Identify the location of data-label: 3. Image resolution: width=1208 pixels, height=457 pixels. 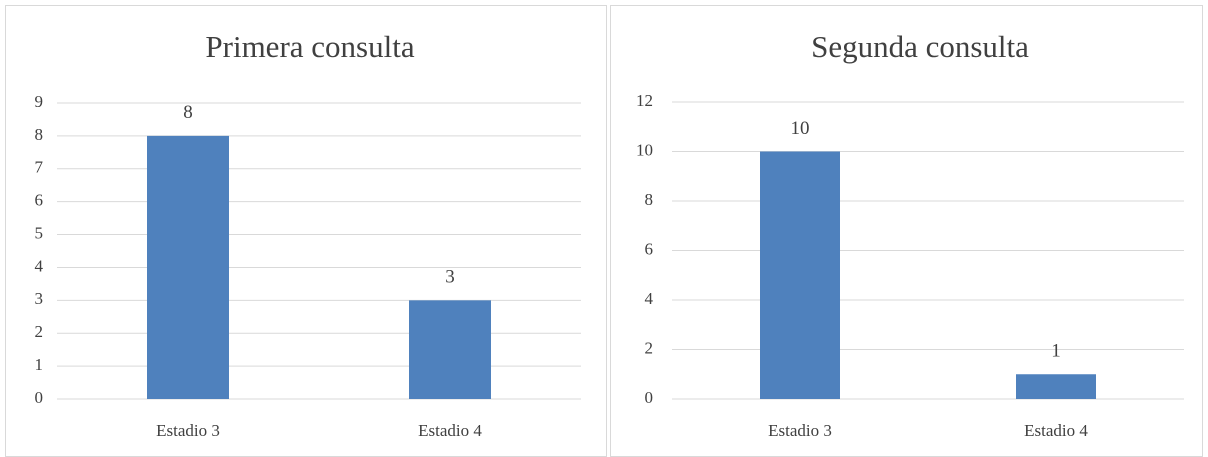
(450, 277).